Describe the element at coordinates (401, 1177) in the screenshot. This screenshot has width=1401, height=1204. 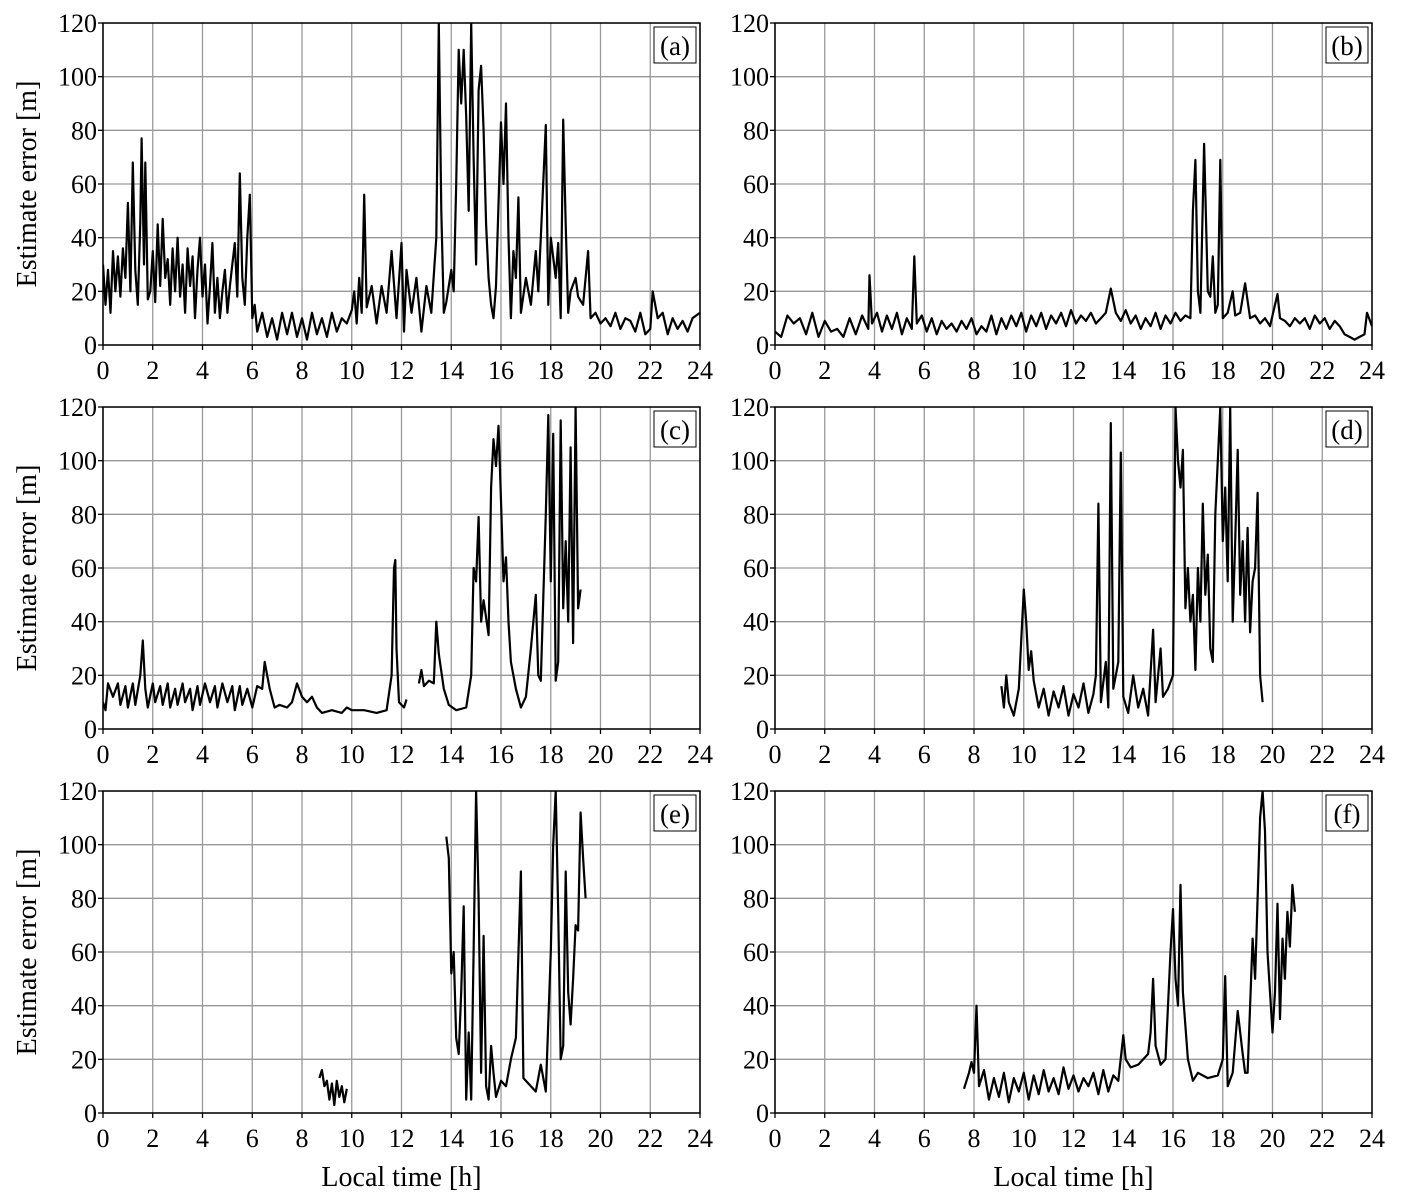
I see `x-axis-label: Local time [h]` at that location.